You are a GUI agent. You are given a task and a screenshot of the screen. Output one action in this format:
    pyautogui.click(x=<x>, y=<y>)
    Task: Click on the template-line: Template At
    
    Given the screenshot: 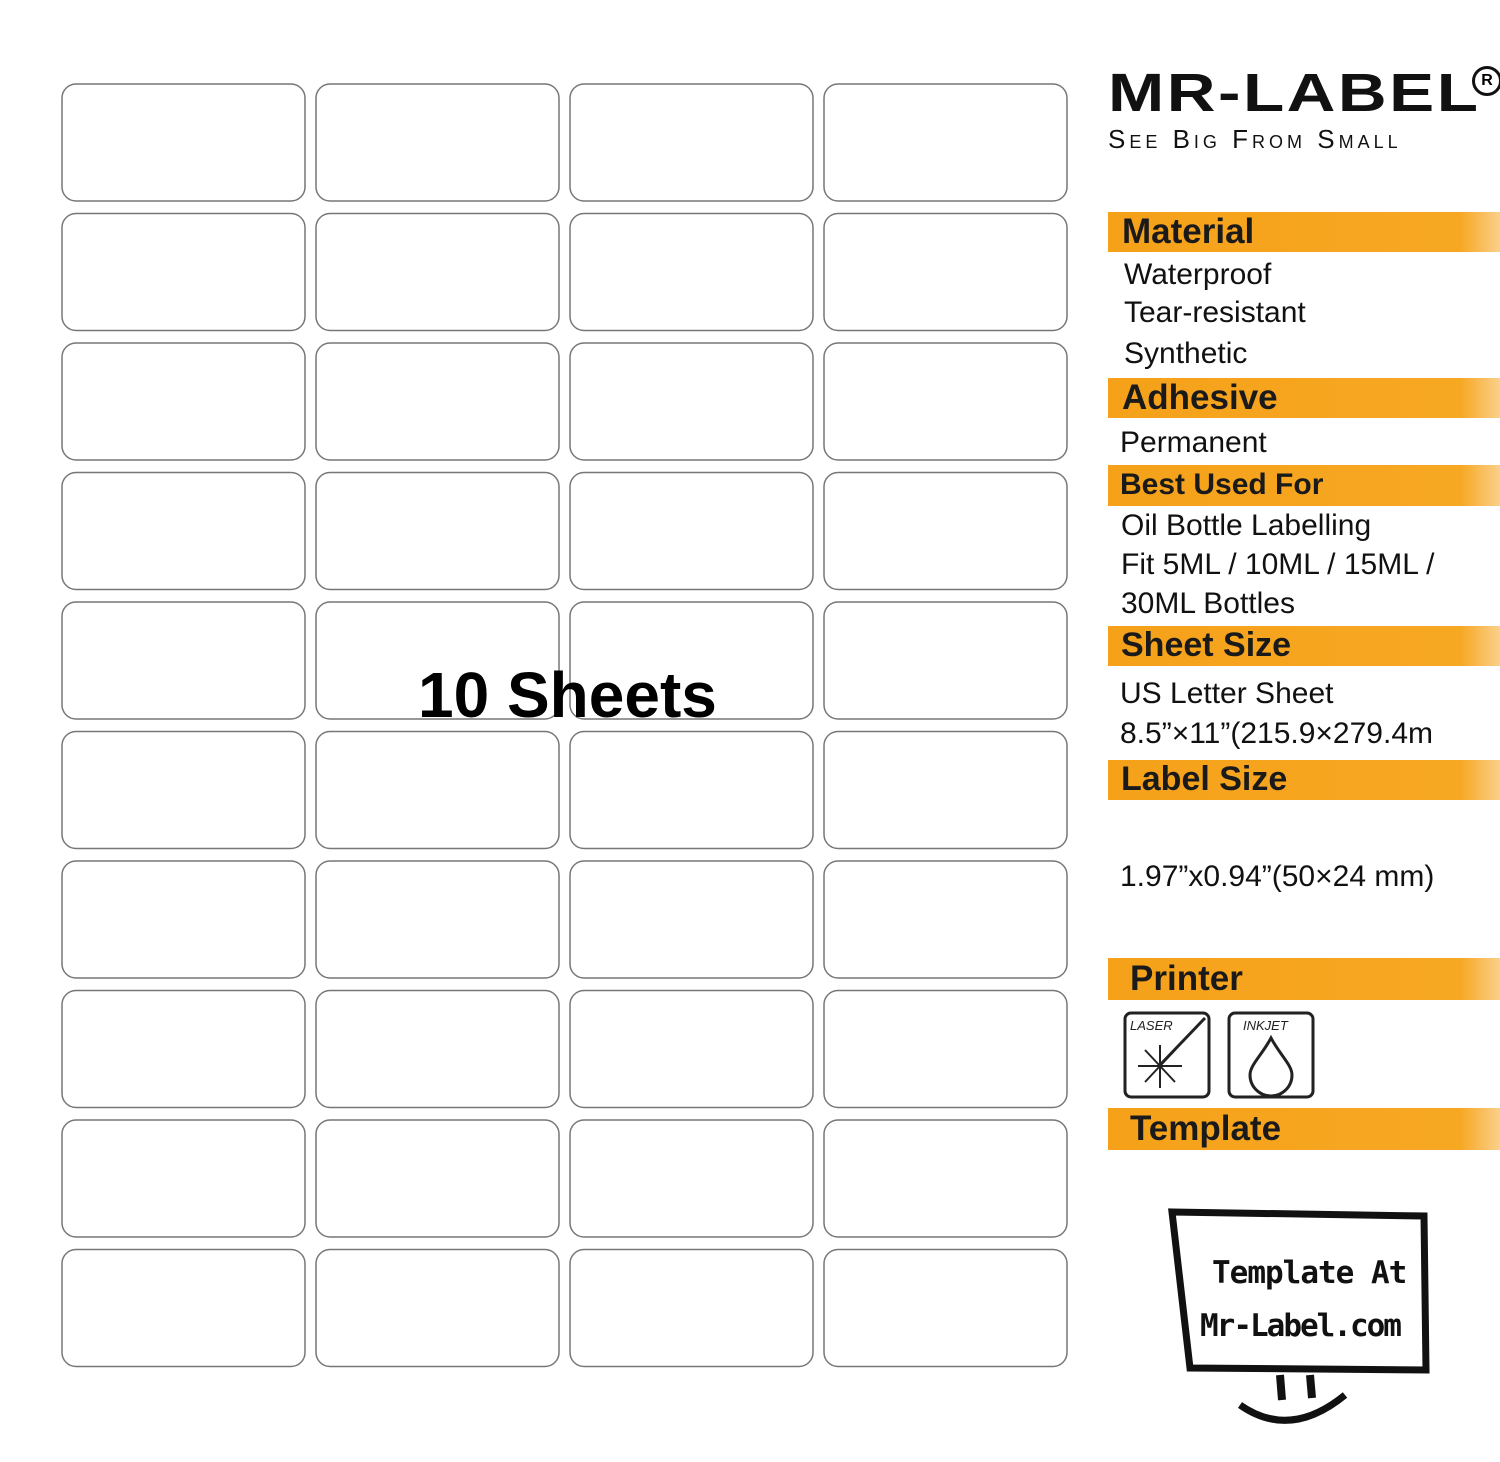 What is the action you would take?
    pyautogui.click(x=1309, y=1273)
    